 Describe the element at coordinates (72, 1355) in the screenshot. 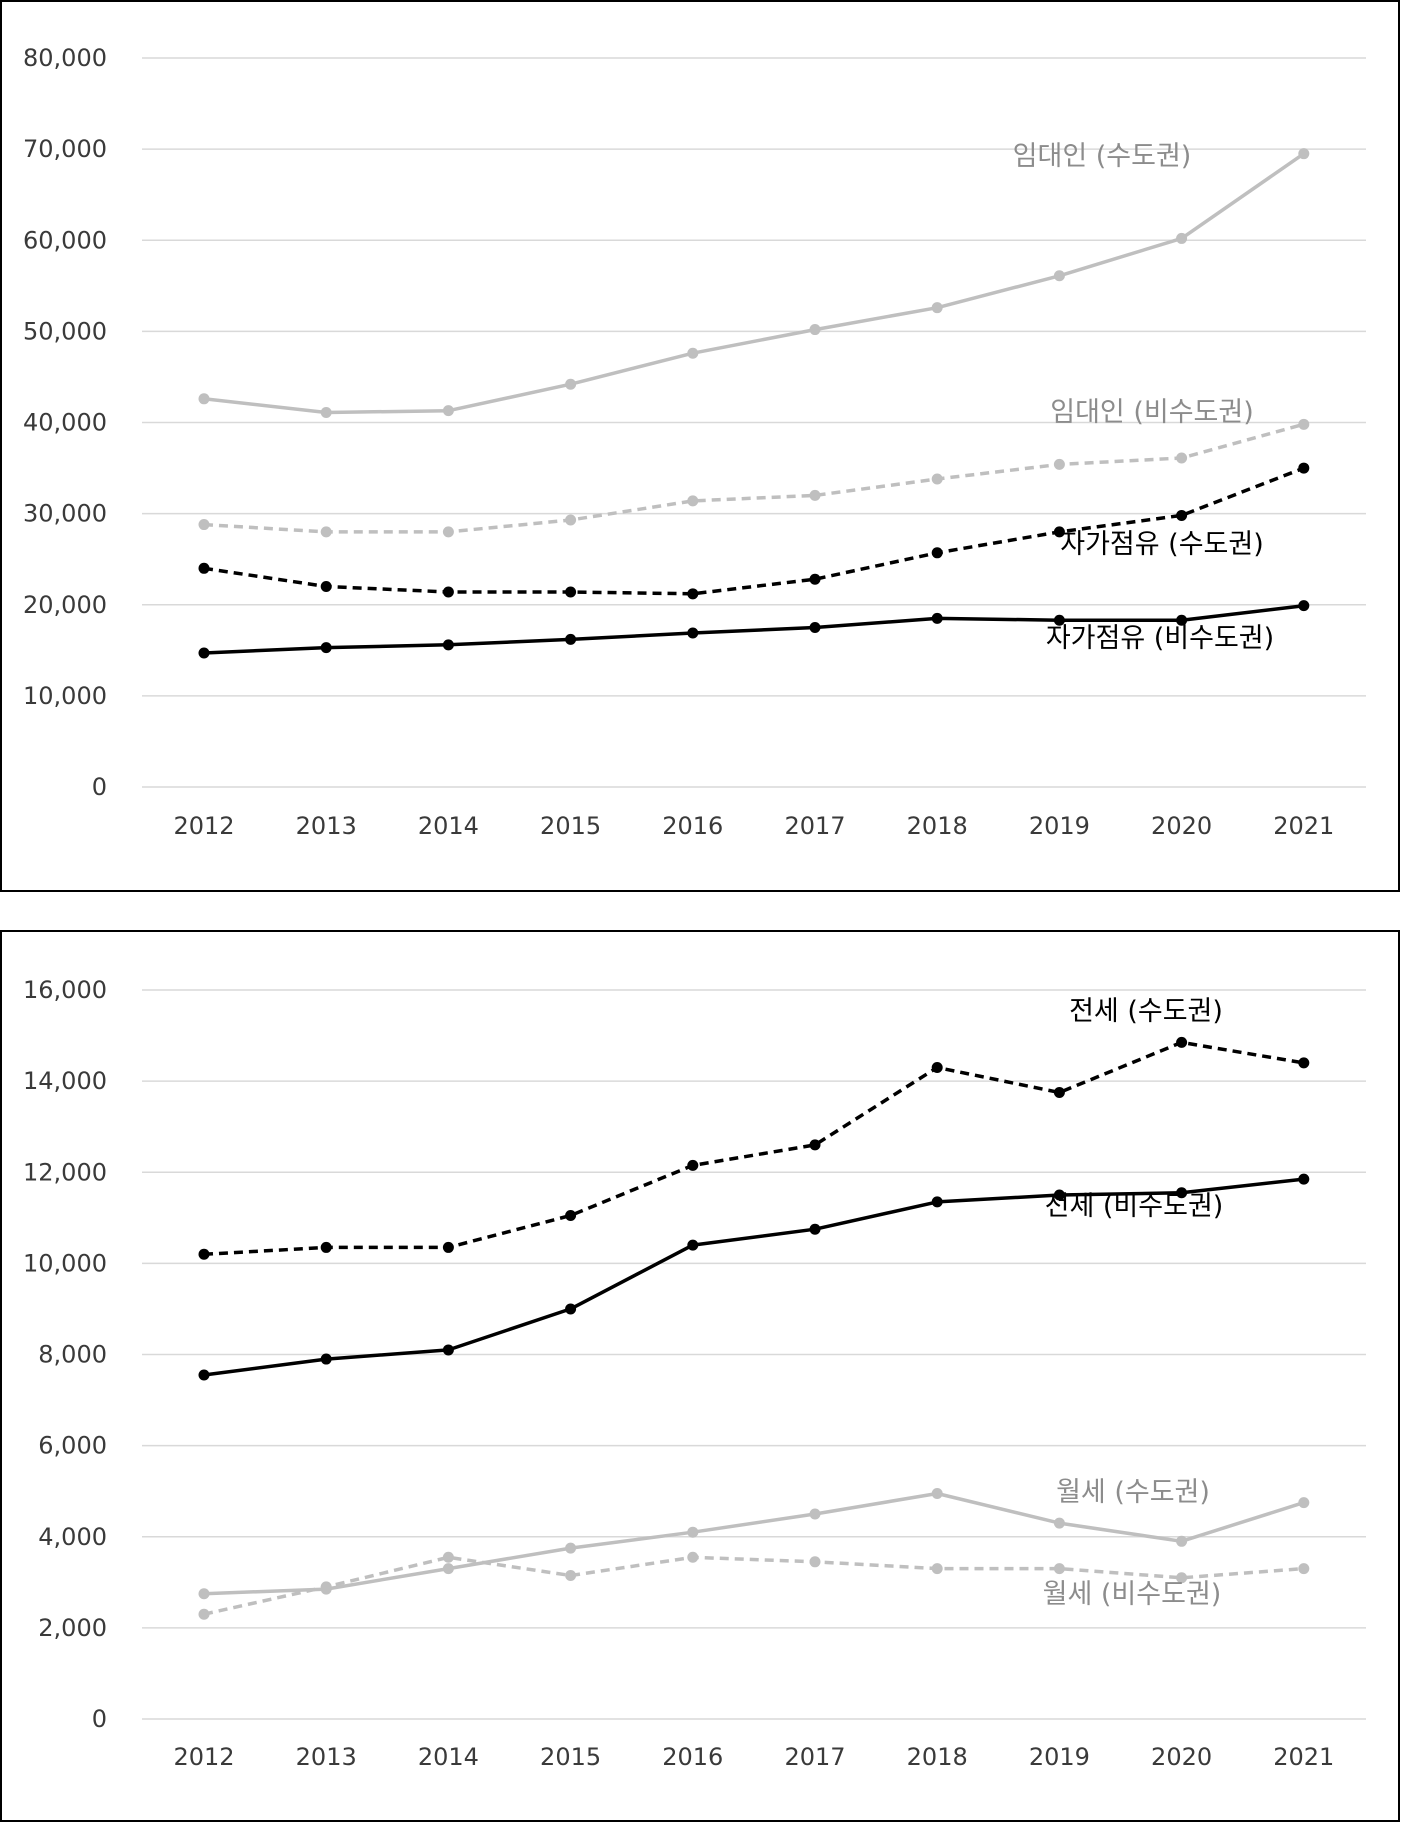

I see `y-tick-label: 8,000` at that location.